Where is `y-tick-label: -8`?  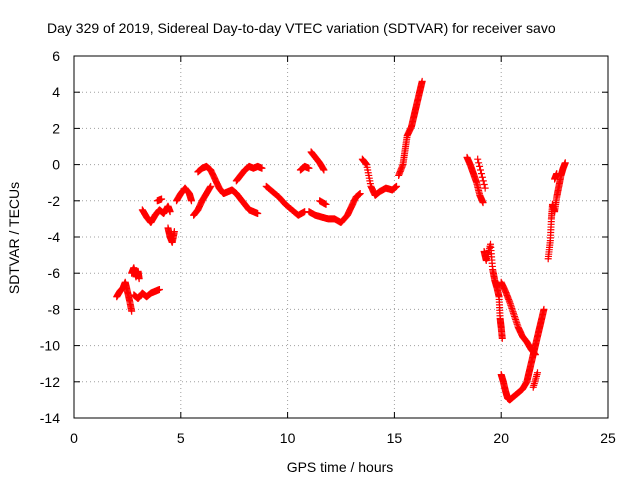
y-tick-label: -8 is located at coordinates (54, 309).